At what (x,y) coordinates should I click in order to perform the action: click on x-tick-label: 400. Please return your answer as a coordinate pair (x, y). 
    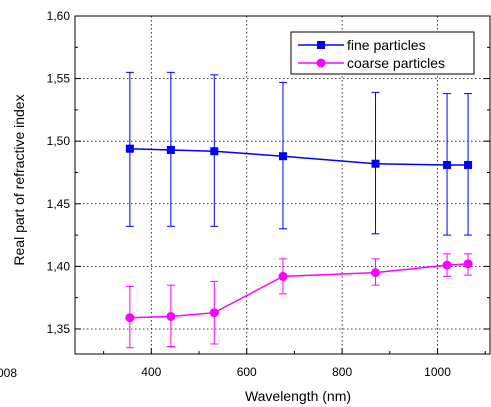
    Looking at the image, I should click on (151, 372).